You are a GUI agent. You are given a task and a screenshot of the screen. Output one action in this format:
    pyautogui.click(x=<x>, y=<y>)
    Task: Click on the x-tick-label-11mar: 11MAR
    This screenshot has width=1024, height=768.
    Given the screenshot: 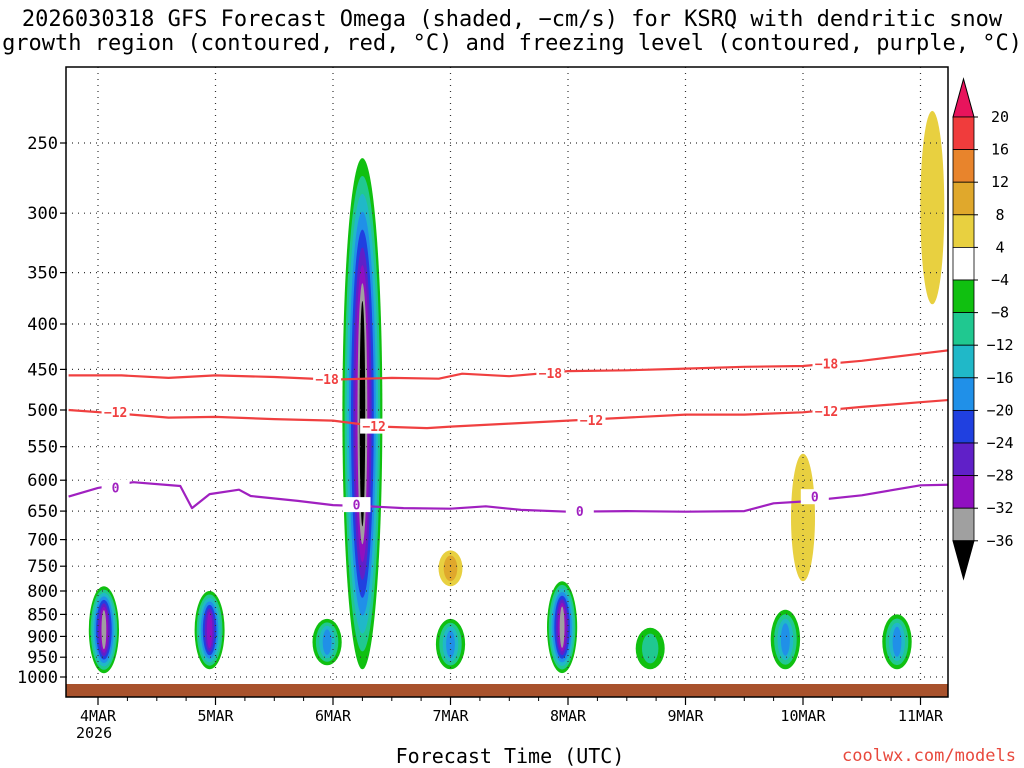 What is the action you would take?
    pyautogui.click(x=921, y=716)
    